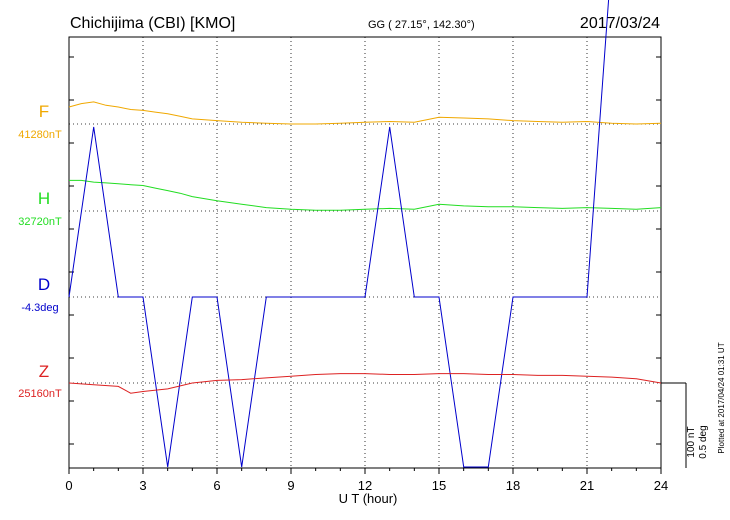 The image size is (730, 520). What do you see at coordinates (44, 198) in the screenshot?
I see `series-label-h: H` at bounding box center [44, 198].